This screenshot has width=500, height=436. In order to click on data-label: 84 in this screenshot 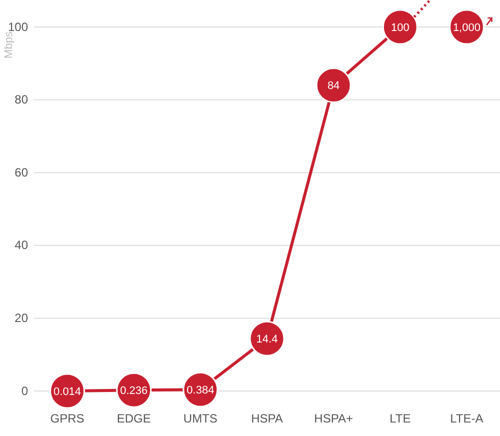, I will do `click(333, 86)`.